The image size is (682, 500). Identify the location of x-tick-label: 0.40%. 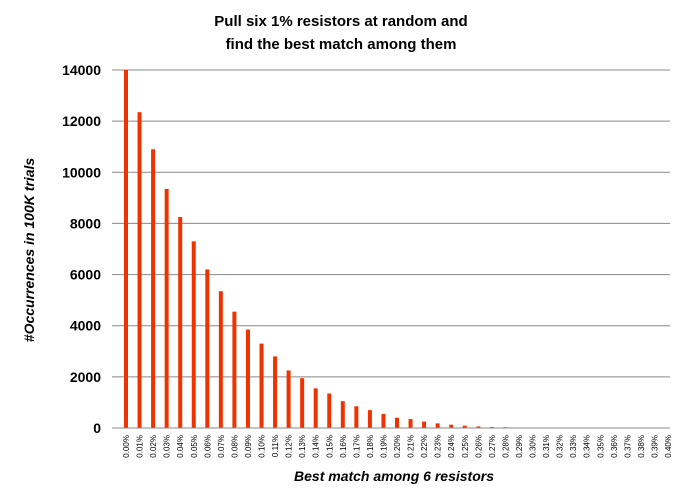
(668, 446).